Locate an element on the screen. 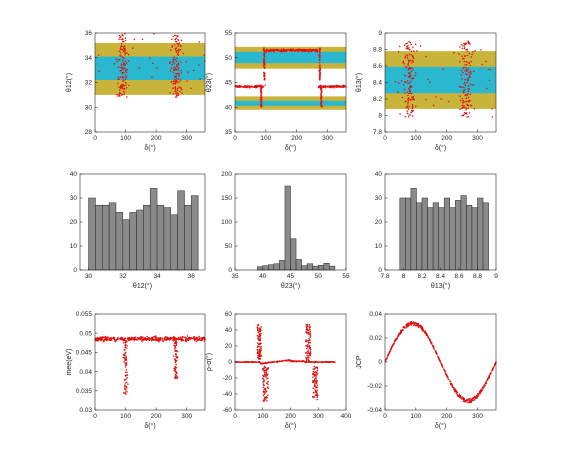 The width and height of the screenshot is (562, 460). x-tick-label: 100 is located at coordinates (125, 416).